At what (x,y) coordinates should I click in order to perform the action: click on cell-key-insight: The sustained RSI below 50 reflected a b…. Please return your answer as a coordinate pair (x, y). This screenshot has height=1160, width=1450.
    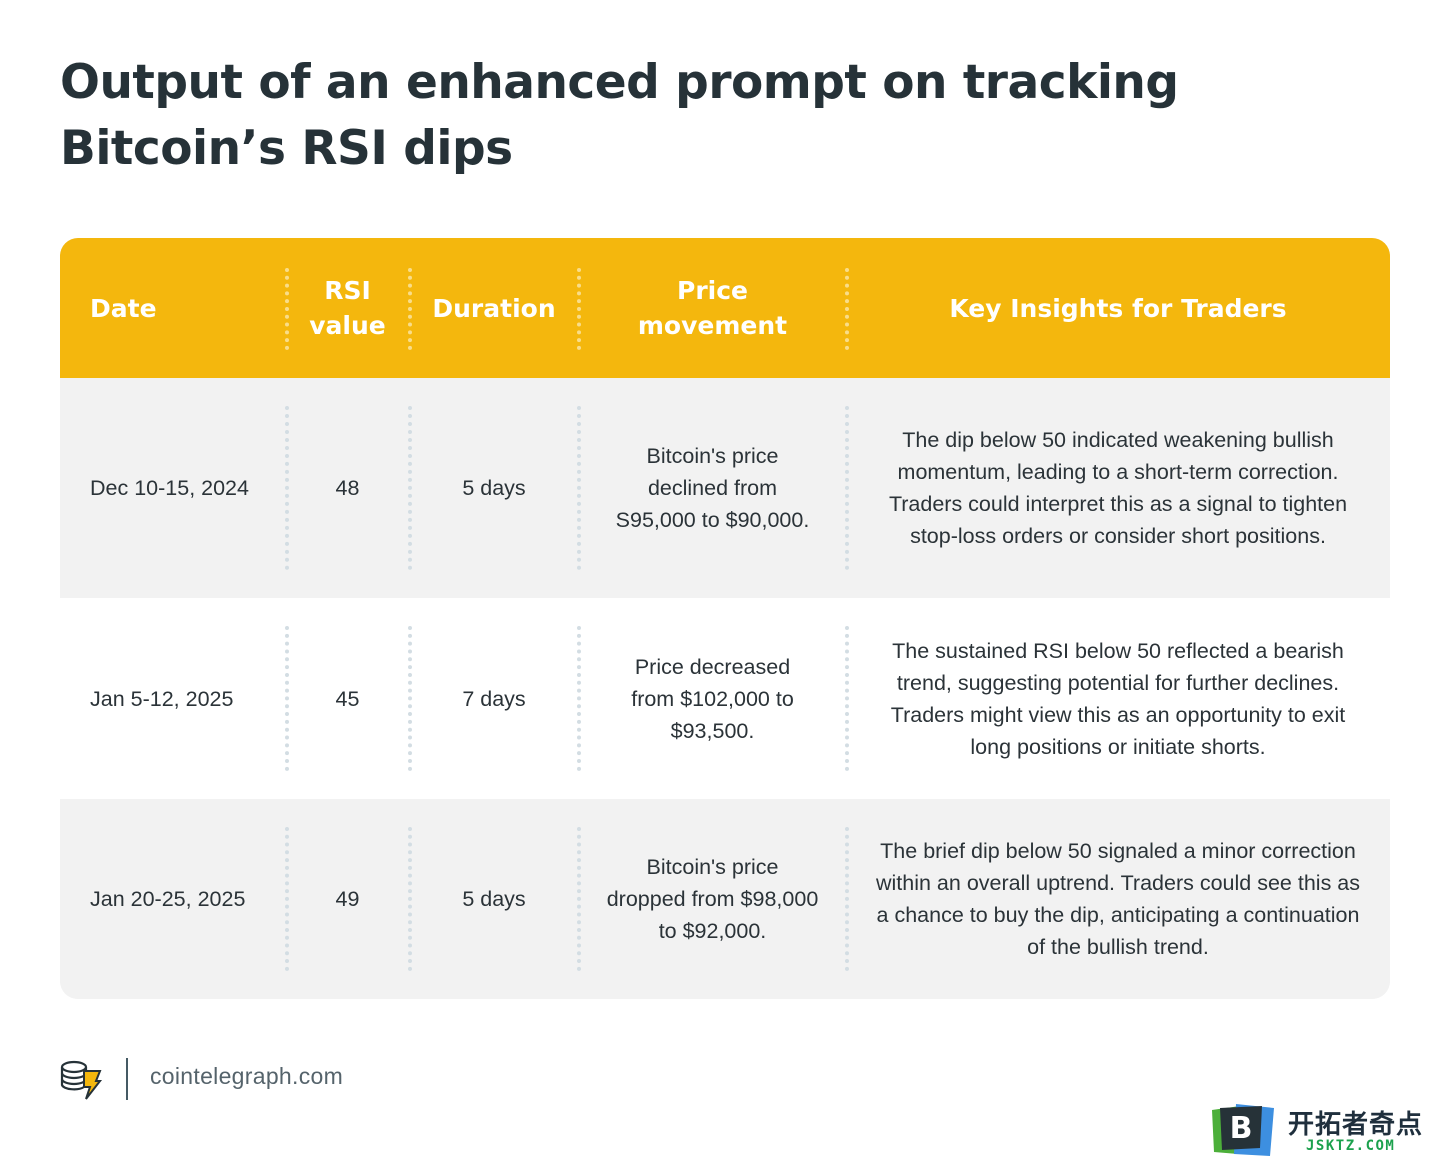
    Looking at the image, I should click on (1118, 698).